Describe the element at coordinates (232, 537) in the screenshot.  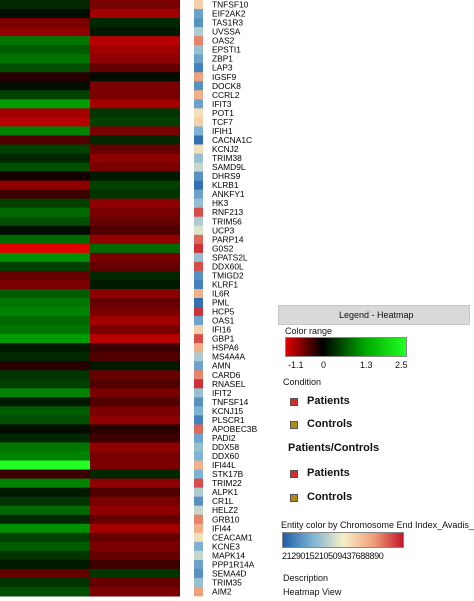
I see `gene-label: CEACAM1` at that location.